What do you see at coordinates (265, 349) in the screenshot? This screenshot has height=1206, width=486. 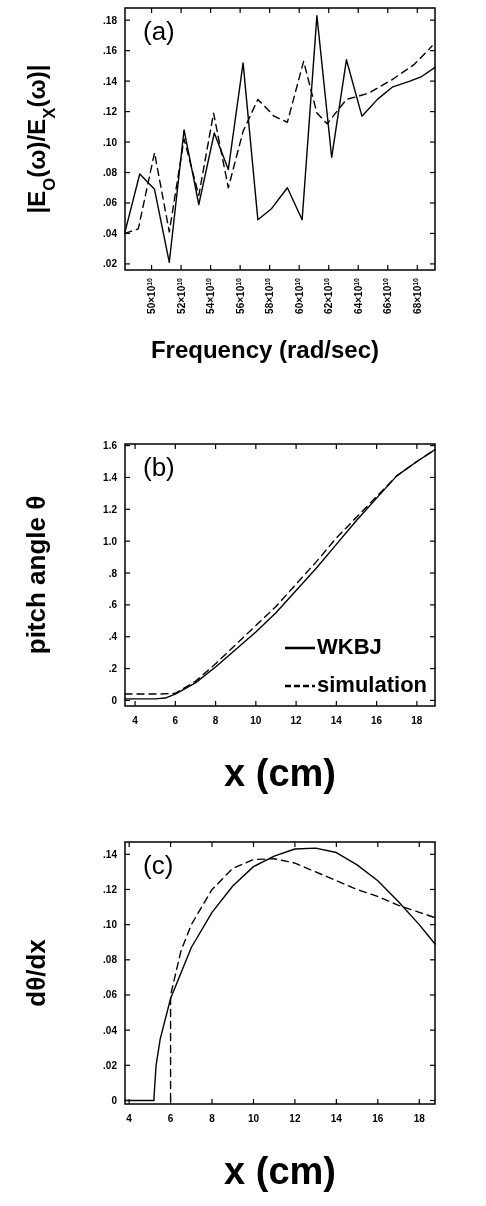 I see `x-axis-title: Frequency (rad/sec)` at bounding box center [265, 349].